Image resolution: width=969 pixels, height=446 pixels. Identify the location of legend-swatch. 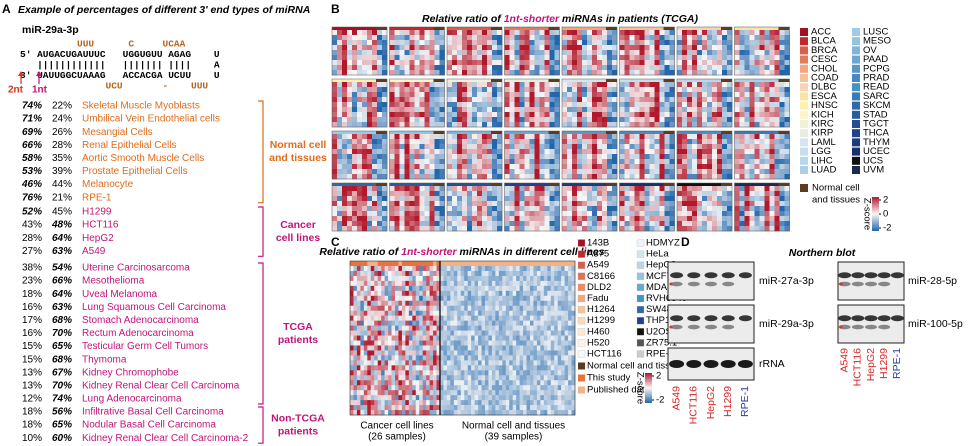
(856, 50).